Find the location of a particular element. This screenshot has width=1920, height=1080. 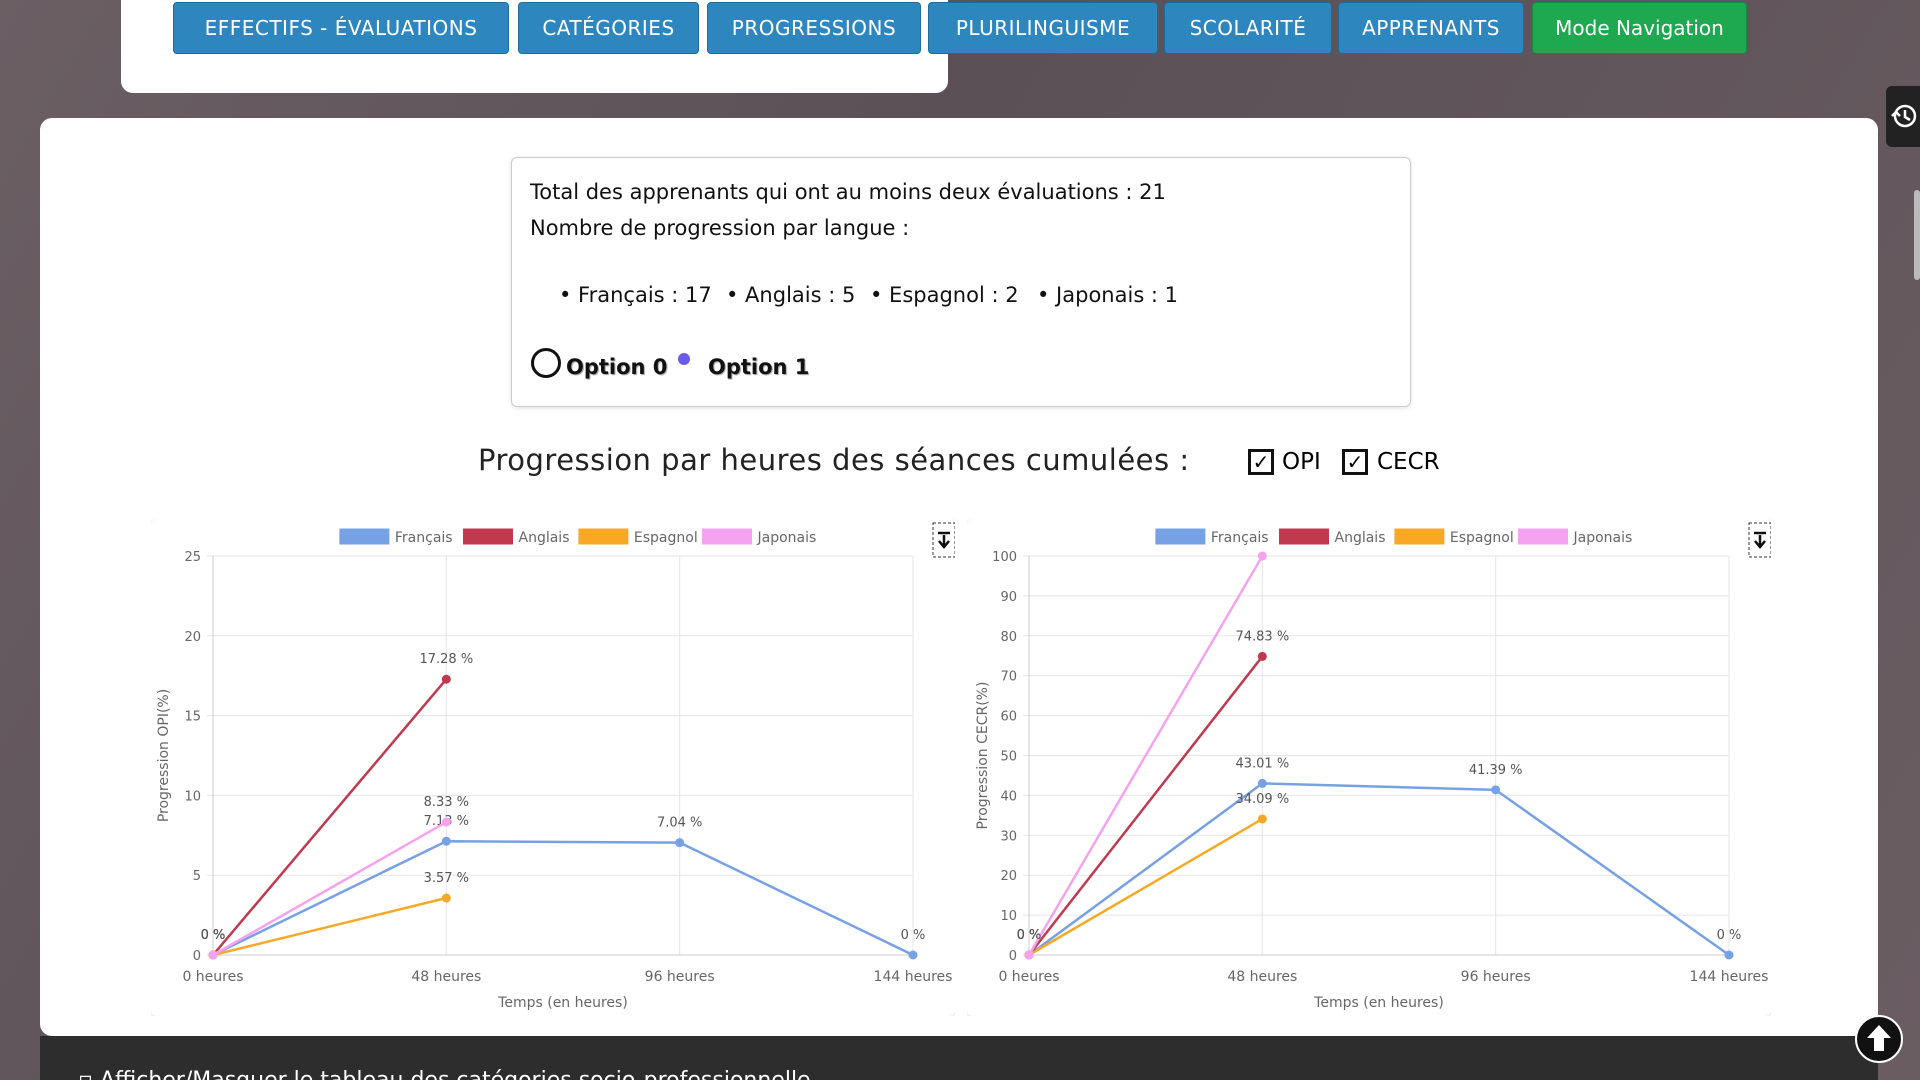

nav-button: EFFECTIFS - ÉVALUATIONS is located at coordinates (341, 28).